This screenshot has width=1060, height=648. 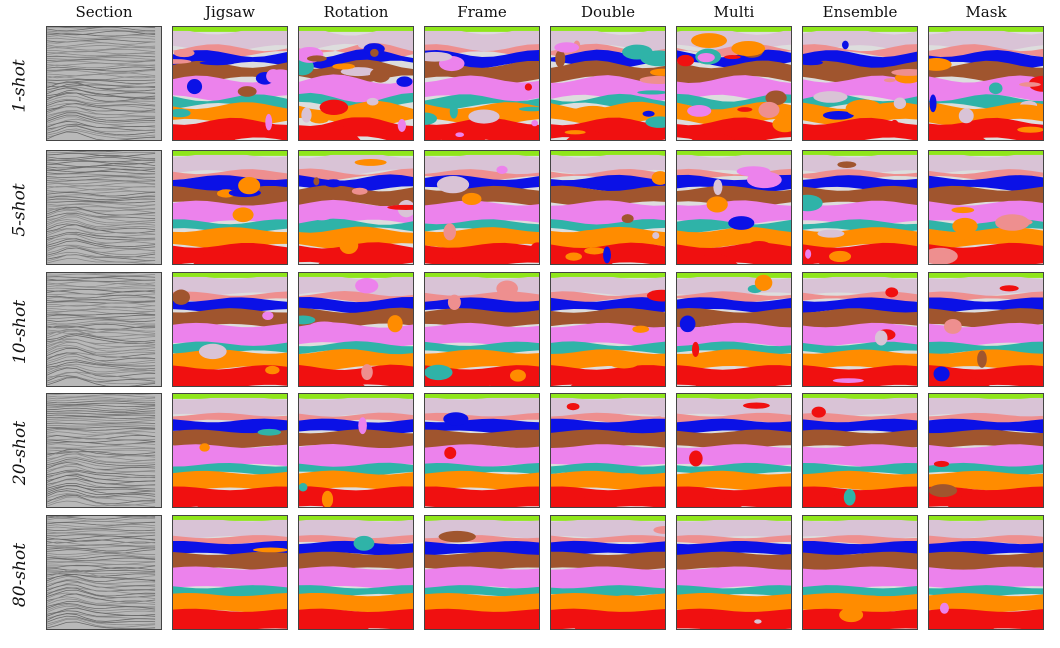 I want to click on segmentation-panel-jigsaw-5-shot, so click(x=230, y=207).